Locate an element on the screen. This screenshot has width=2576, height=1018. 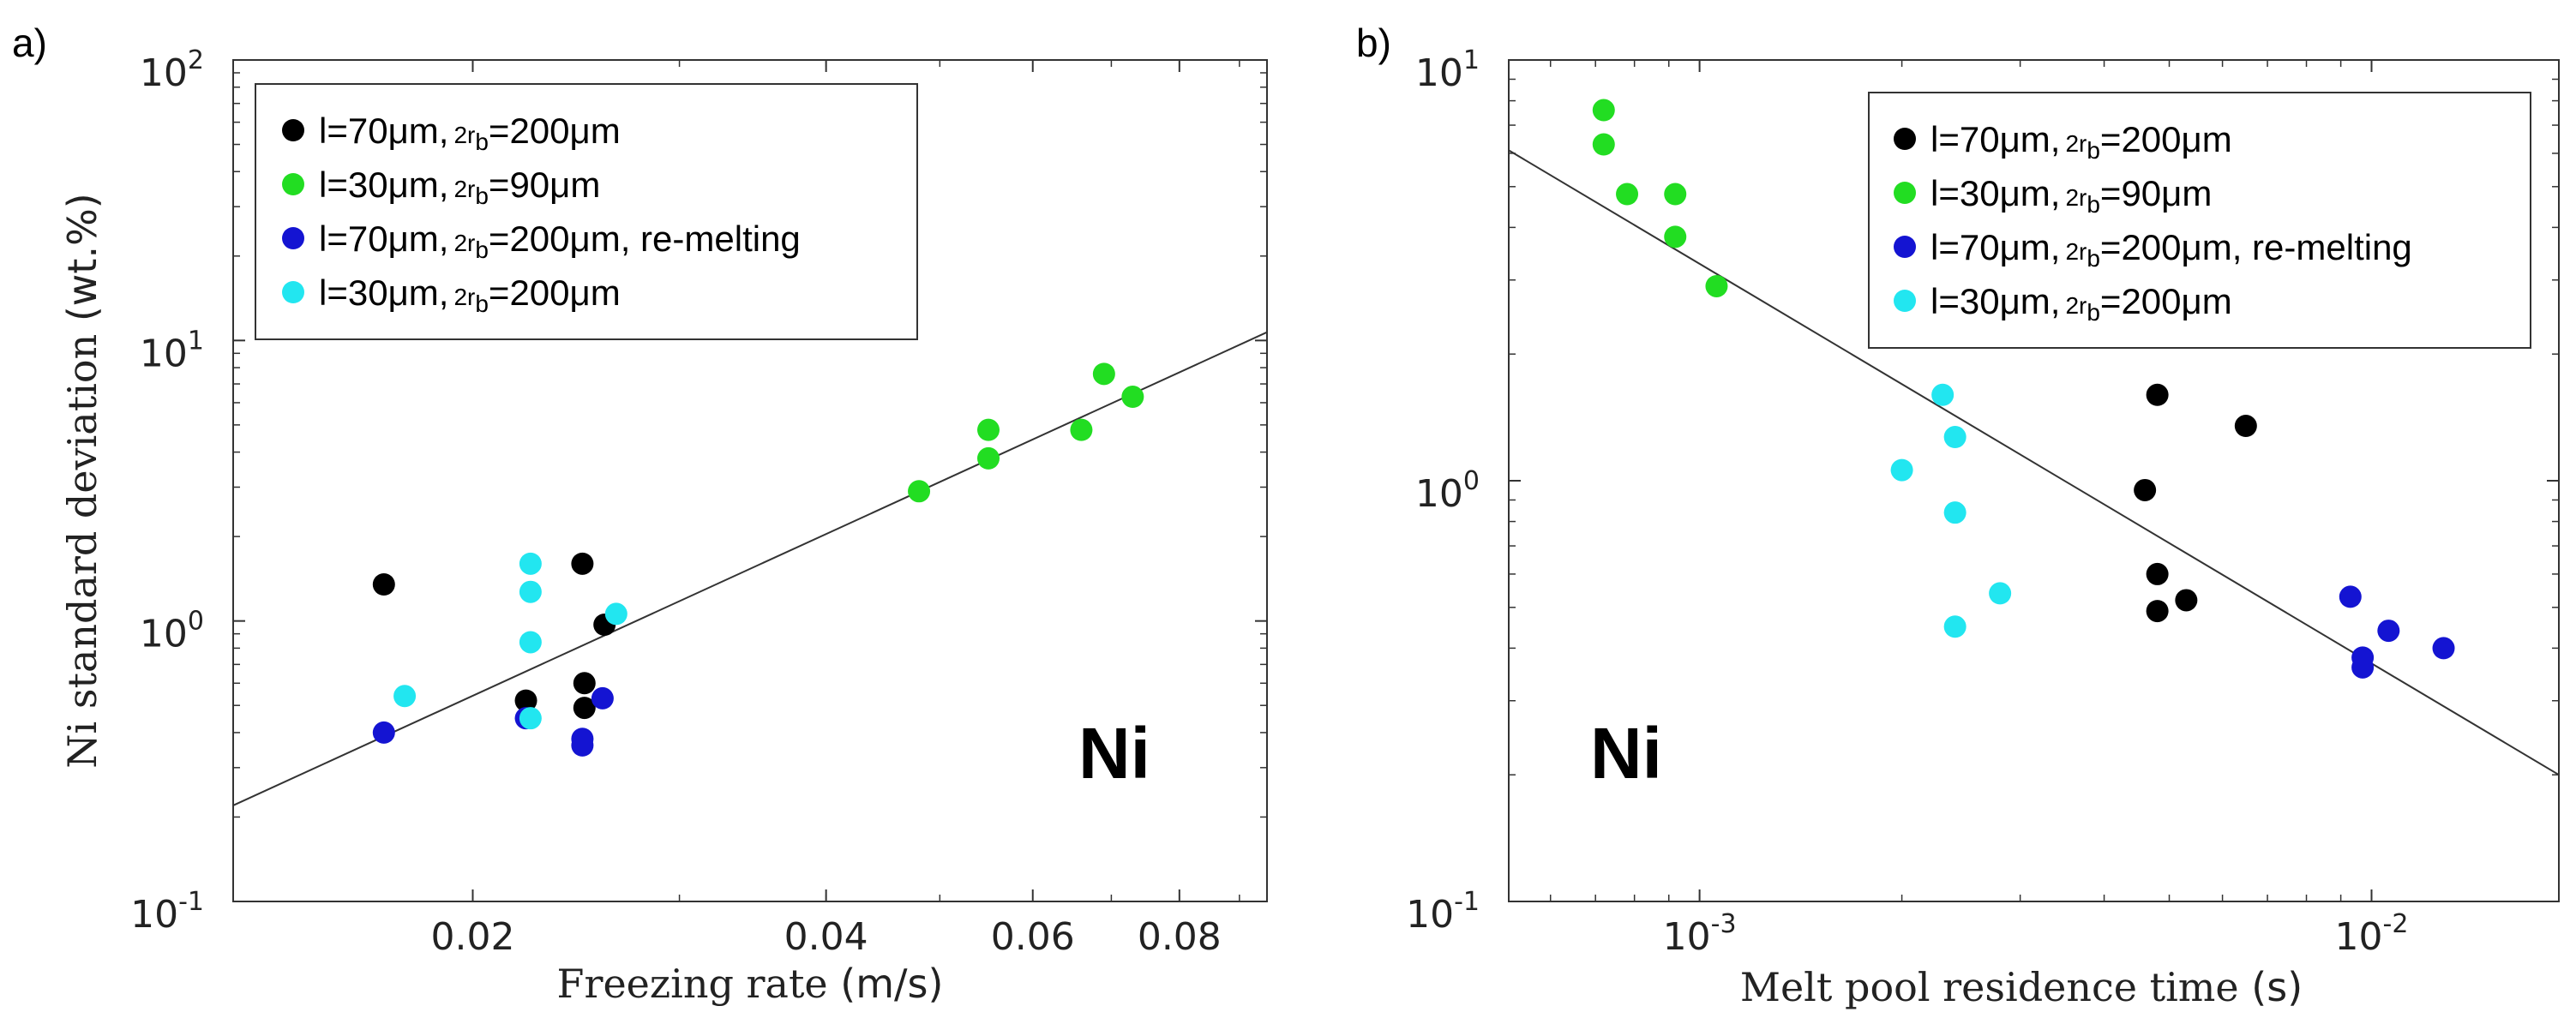
panel-a-y-tick-label: 10² is located at coordinates (172, 70).